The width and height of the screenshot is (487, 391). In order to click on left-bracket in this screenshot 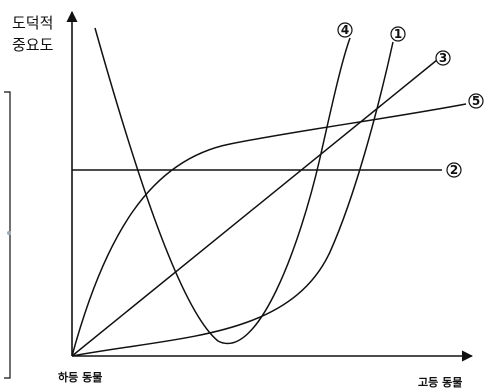, I will do `click(7, 235)`.